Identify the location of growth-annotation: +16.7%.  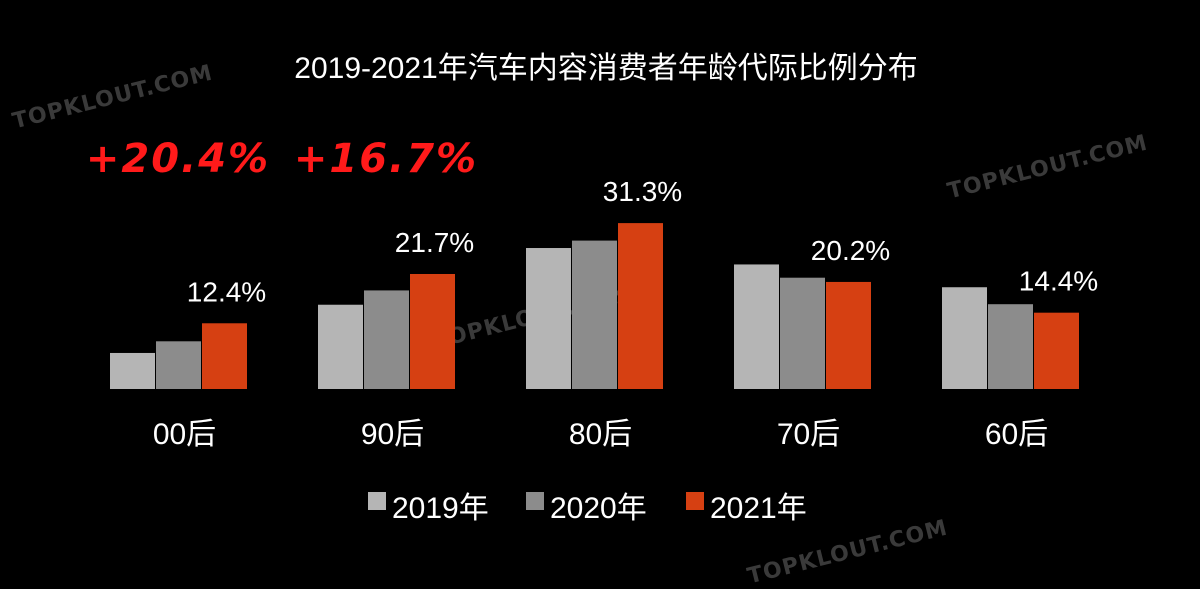
(386, 159).